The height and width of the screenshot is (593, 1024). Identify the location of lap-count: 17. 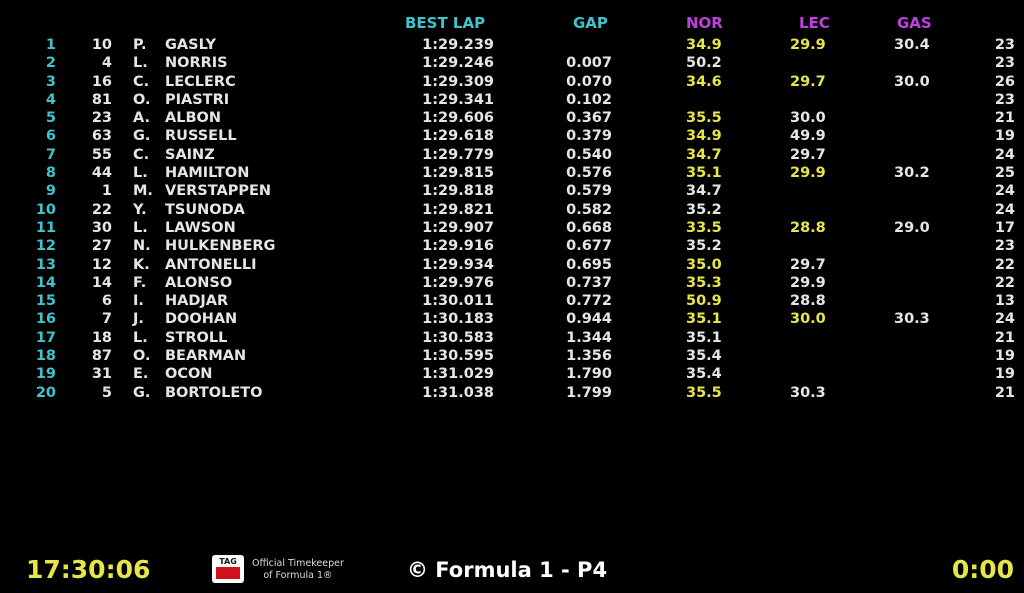
(1004, 227).